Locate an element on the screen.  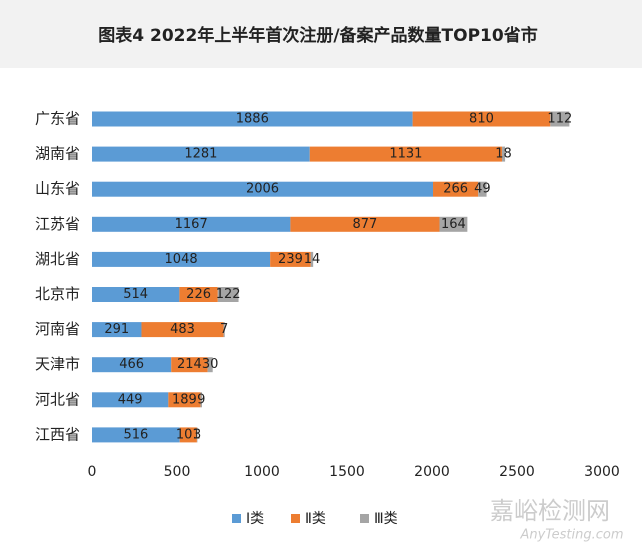
data-label: 1281 is located at coordinates (200, 154).